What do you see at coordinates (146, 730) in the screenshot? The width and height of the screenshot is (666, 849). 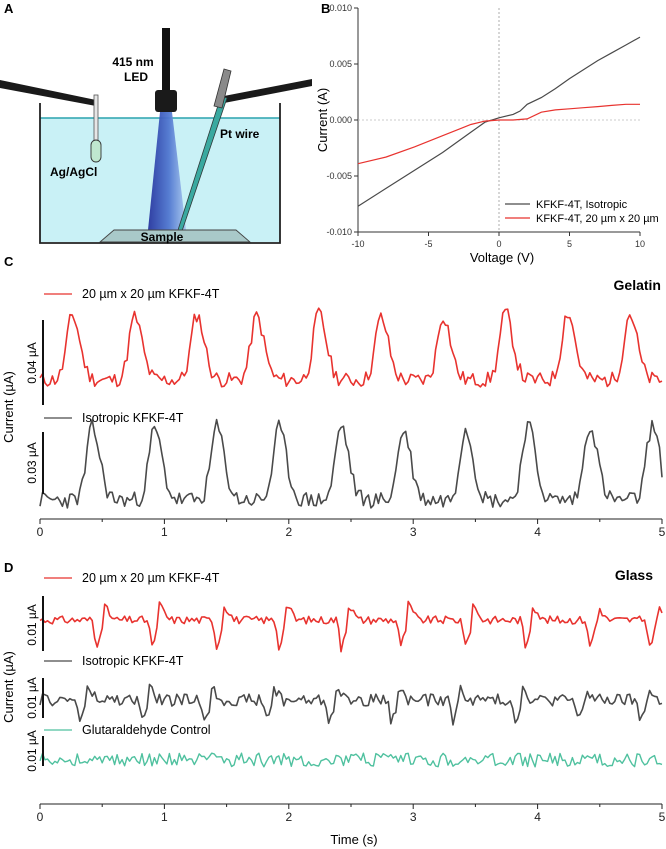 I see `glass-legend-control: Glutaraldehyde Control` at bounding box center [146, 730].